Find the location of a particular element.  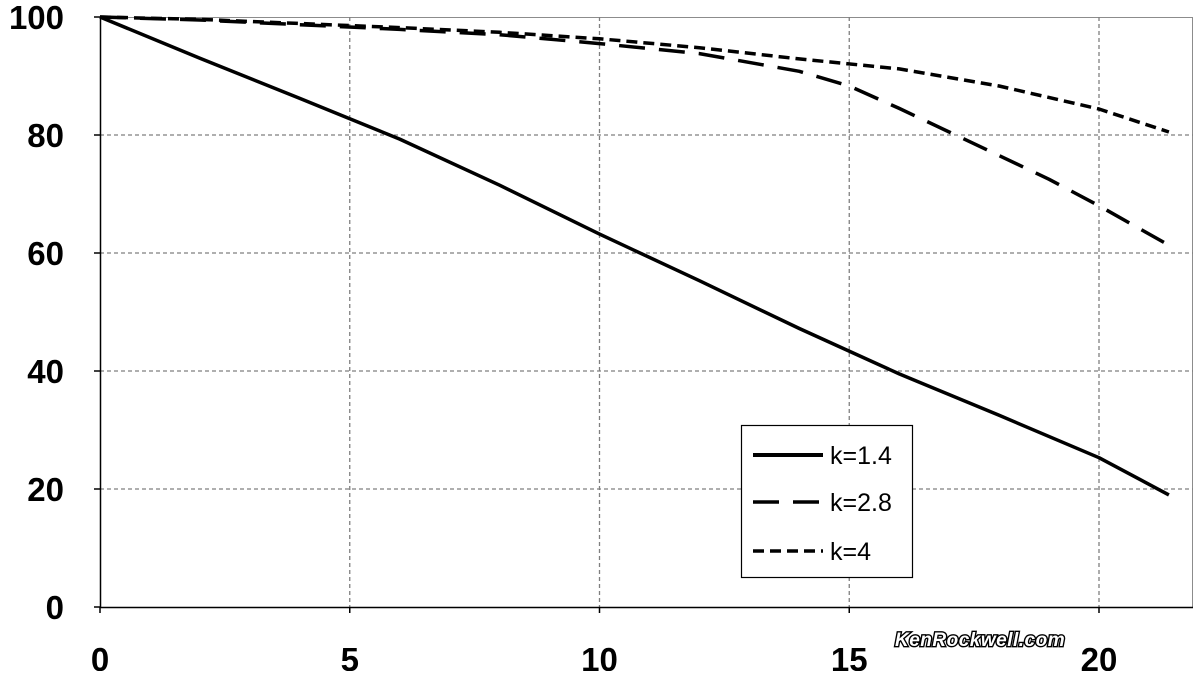

y-tick-label: 40 is located at coordinates (45, 371).